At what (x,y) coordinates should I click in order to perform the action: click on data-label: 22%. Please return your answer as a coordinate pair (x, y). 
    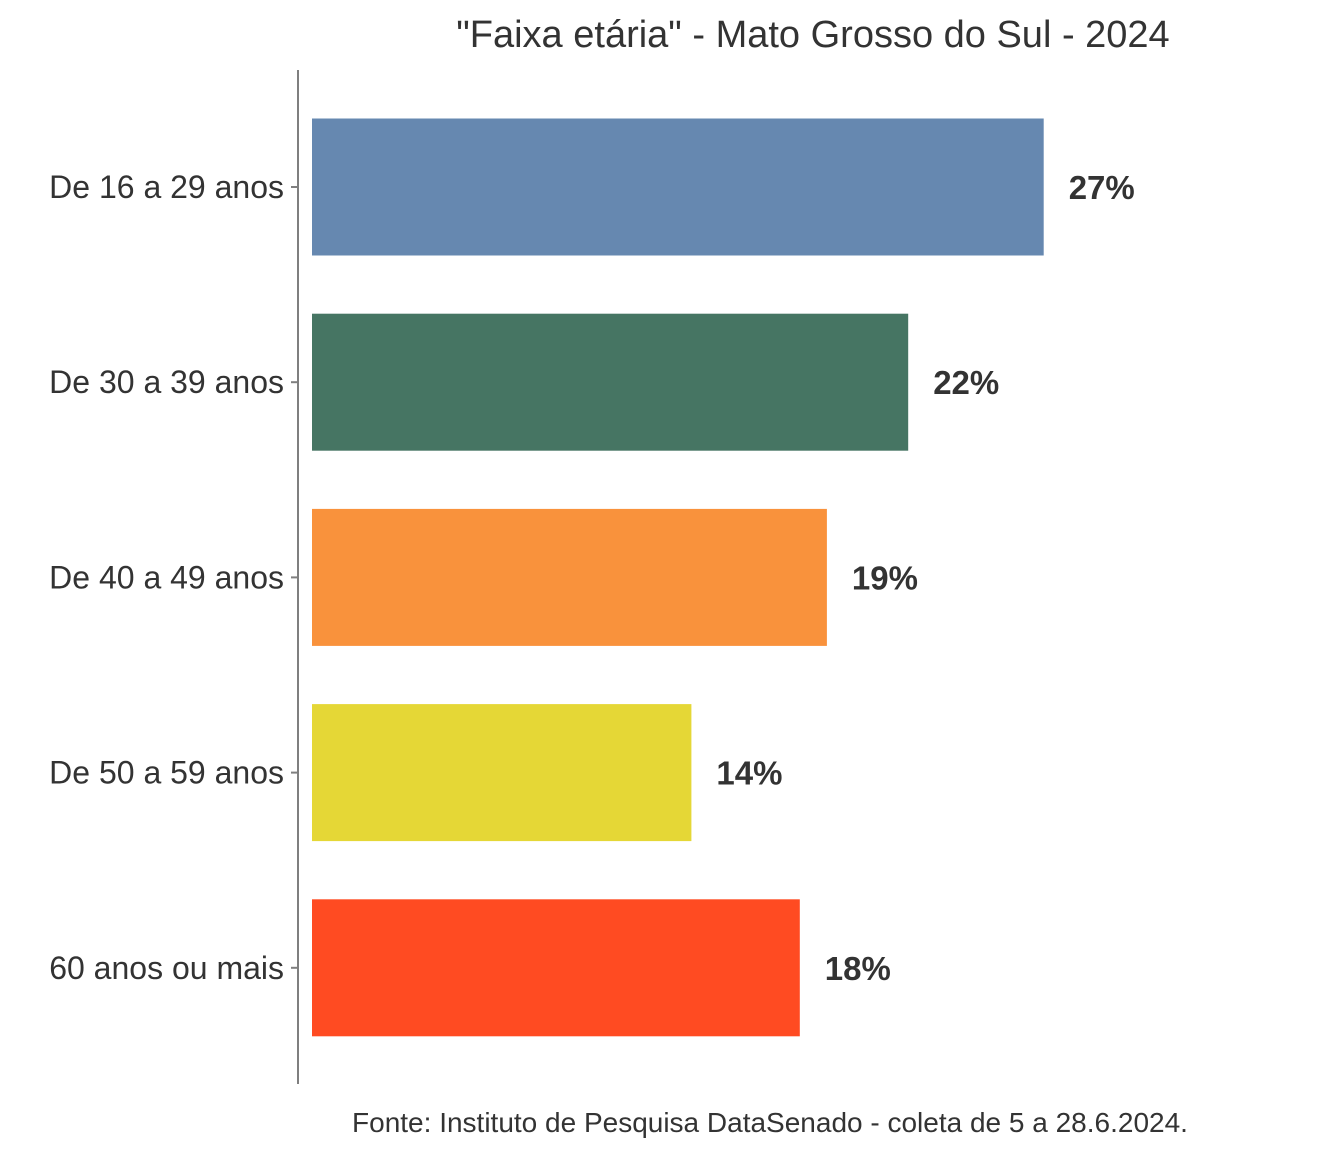
    Looking at the image, I should click on (966, 382).